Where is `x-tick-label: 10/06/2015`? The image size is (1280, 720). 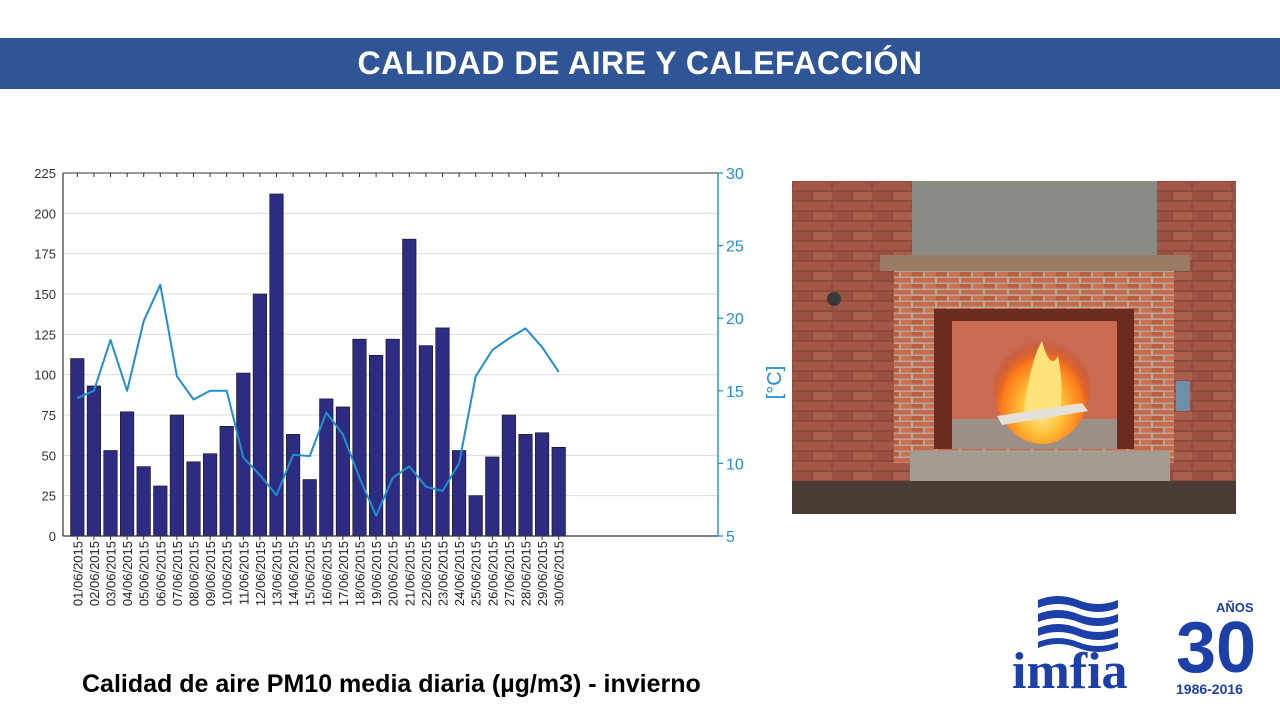
x-tick-label: 10/06/2015 is located at coordinates (227, 573).